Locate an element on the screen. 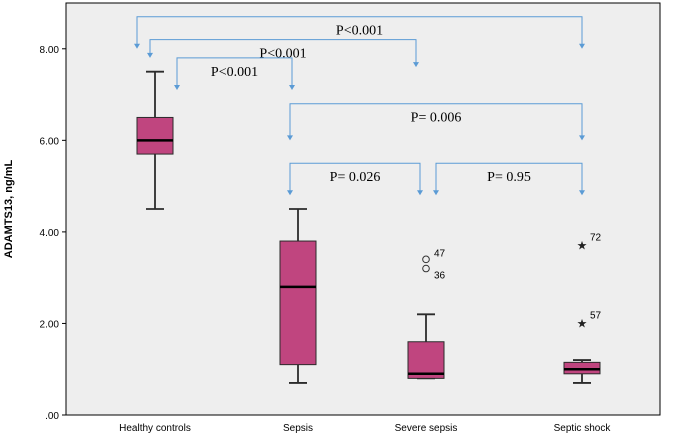 Image resolution: width=685 pixels, height=433 pixels. p-value-label: P= 0.006 is located at coordinates (436, 118).